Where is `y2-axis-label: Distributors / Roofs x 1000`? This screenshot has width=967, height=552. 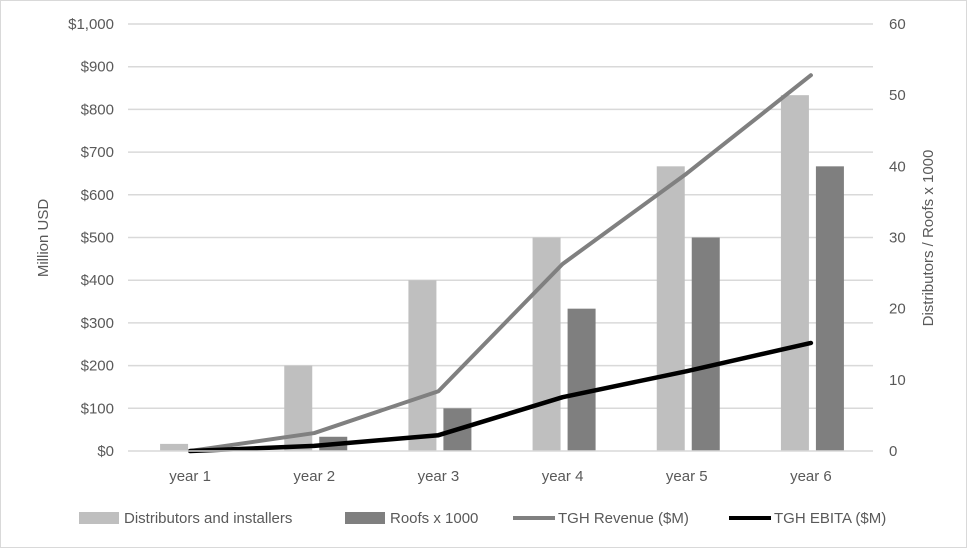
y2-axis-label: Distributors / Roofs x 1000 is located at coordinates (928, 238).